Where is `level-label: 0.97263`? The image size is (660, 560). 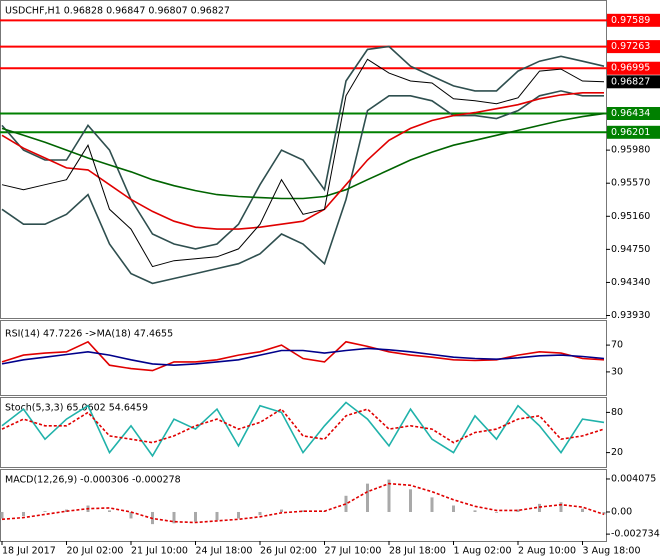 level-label: 0.97263 is located at coordinates (630, 46).